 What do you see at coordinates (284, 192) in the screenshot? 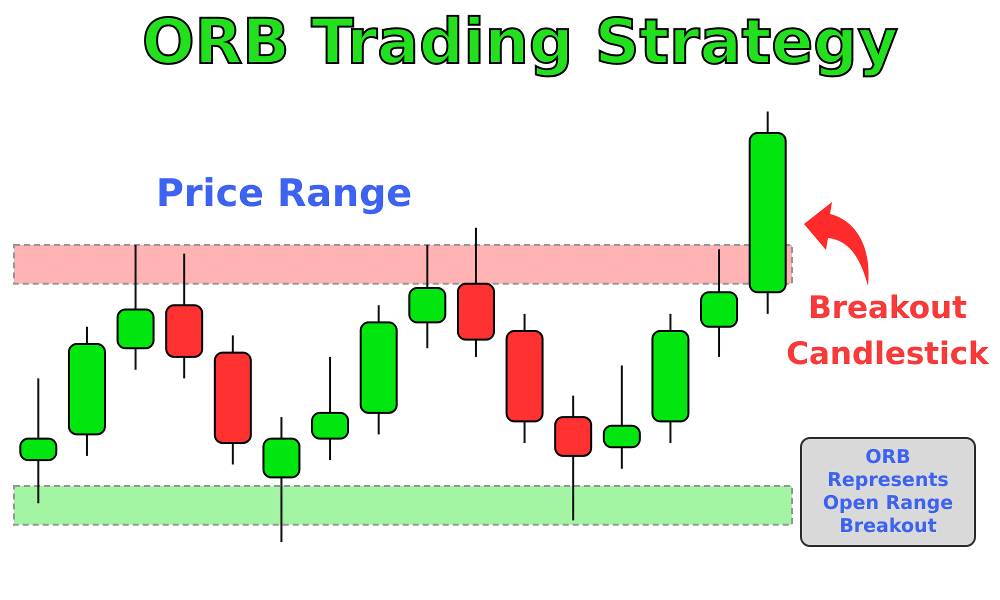
I see `band-label: Price Range` at bounding box center [284, 192].